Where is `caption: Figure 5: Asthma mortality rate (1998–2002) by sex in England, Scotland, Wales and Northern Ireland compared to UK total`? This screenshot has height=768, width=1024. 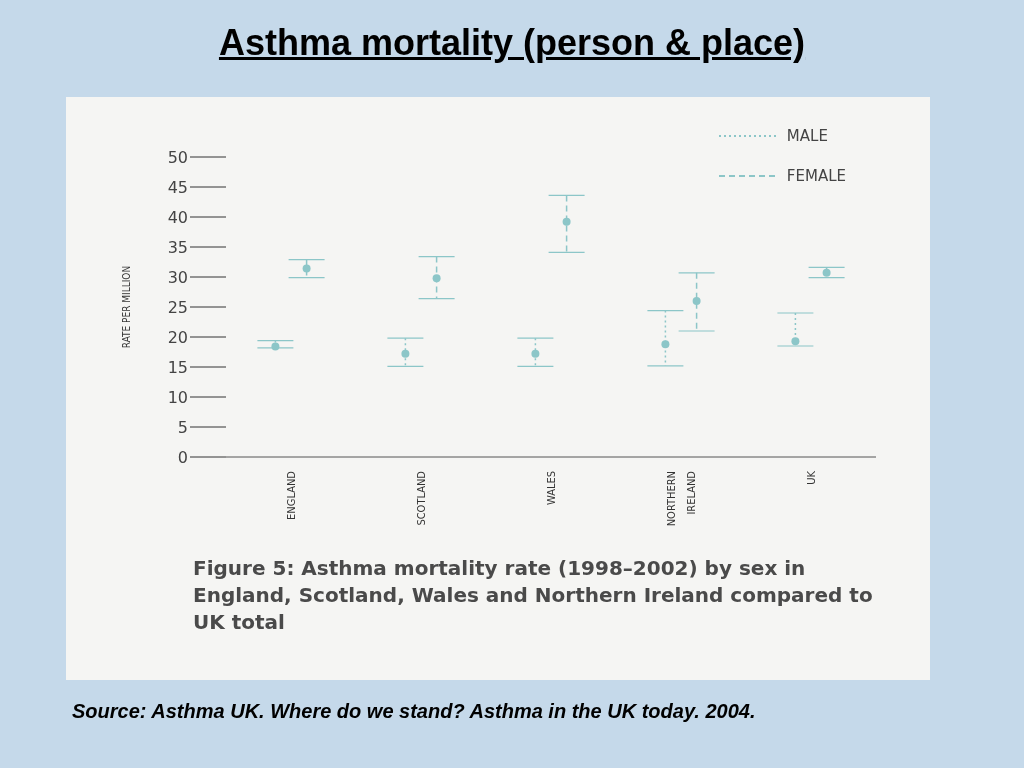
caption: Figure 5: Asthma mortality rate (1998–2002) by sex in England, Scotland, Wales and Northern Ireland compared to UK total is located at coordinates (533, 595).